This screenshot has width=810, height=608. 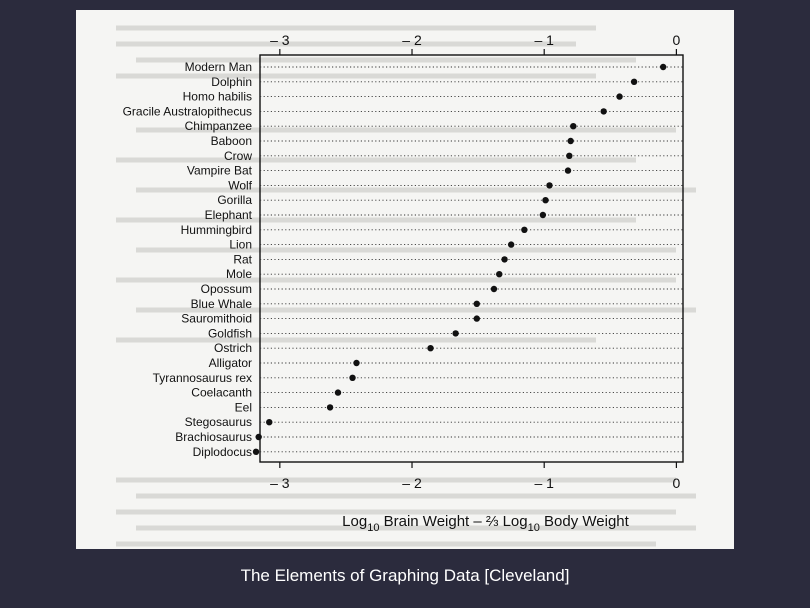 I want to click on x-axis-label: Log10 Brain Weight – ⅔ Log10 Body Weight, so click(x=485, y=523).